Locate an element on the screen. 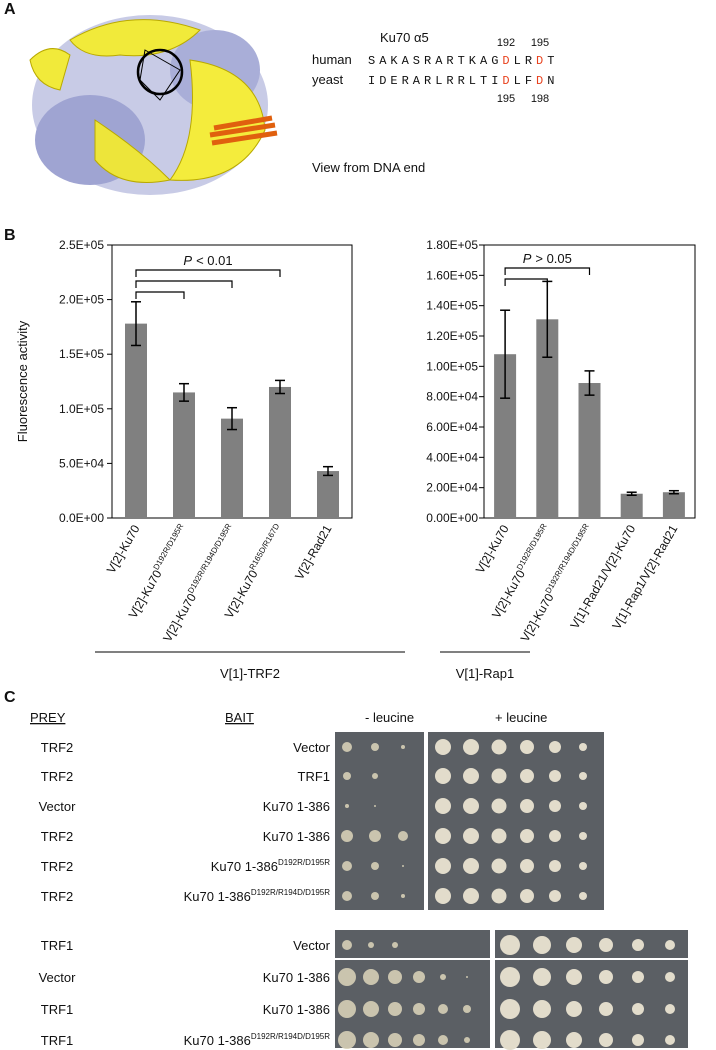 Image resolution: width=716 pixels, height=1050 pixels. column-header: + leucine is located at coordinates (521, 717).